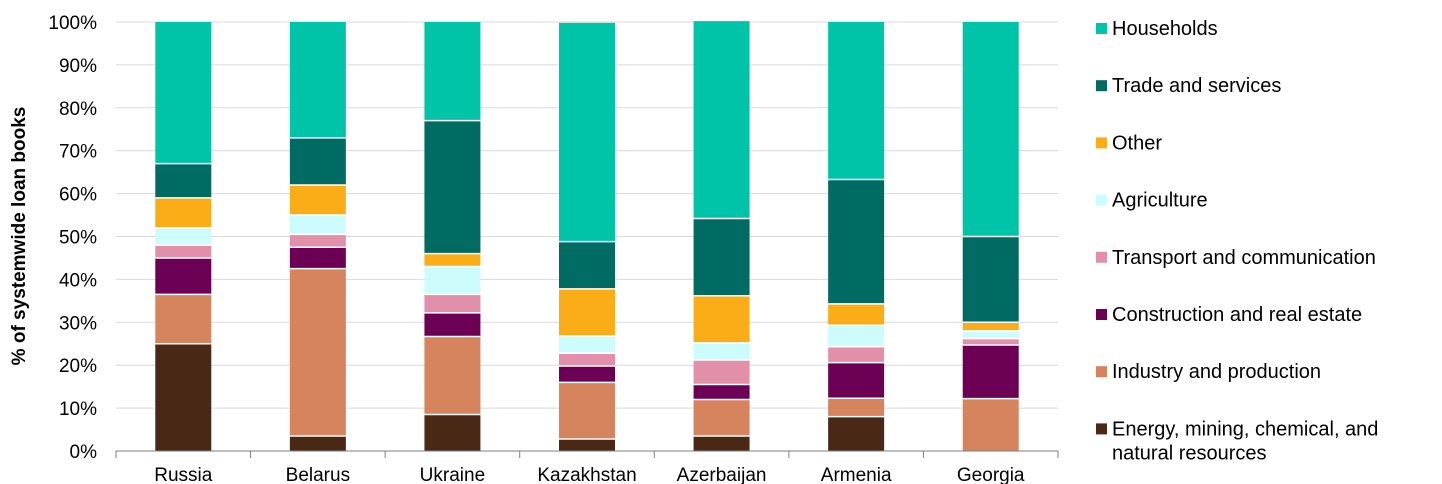  I want to click on legend-label: Energy, mining, chemical, and, so click(1245, 429).